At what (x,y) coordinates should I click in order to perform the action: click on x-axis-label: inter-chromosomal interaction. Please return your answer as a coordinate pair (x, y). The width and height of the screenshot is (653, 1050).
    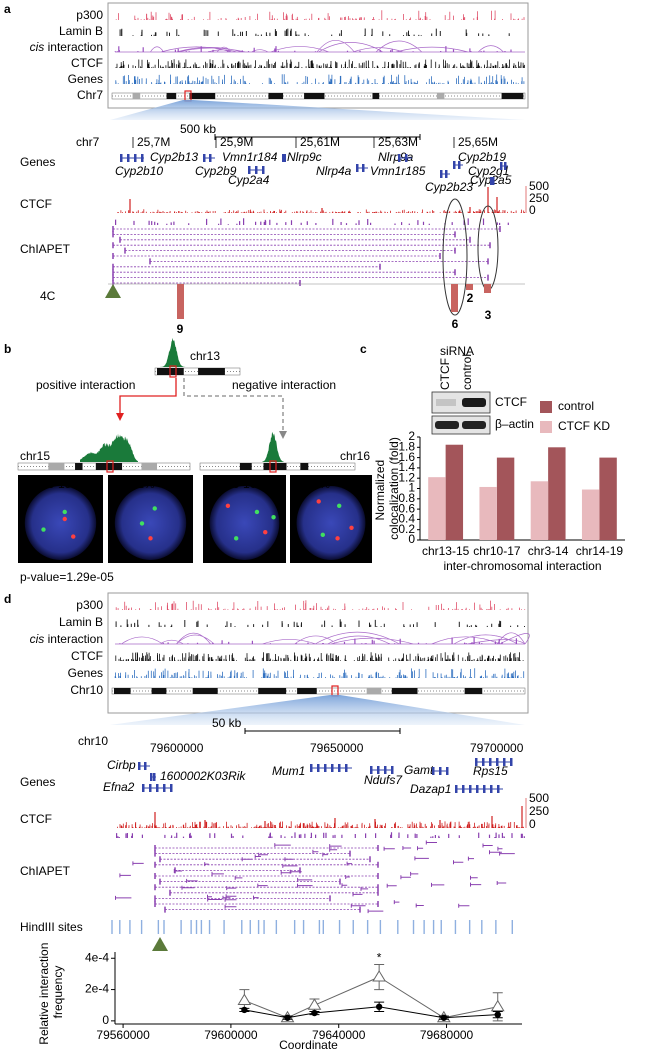
    Looking at the image, I should click on (522, 566).